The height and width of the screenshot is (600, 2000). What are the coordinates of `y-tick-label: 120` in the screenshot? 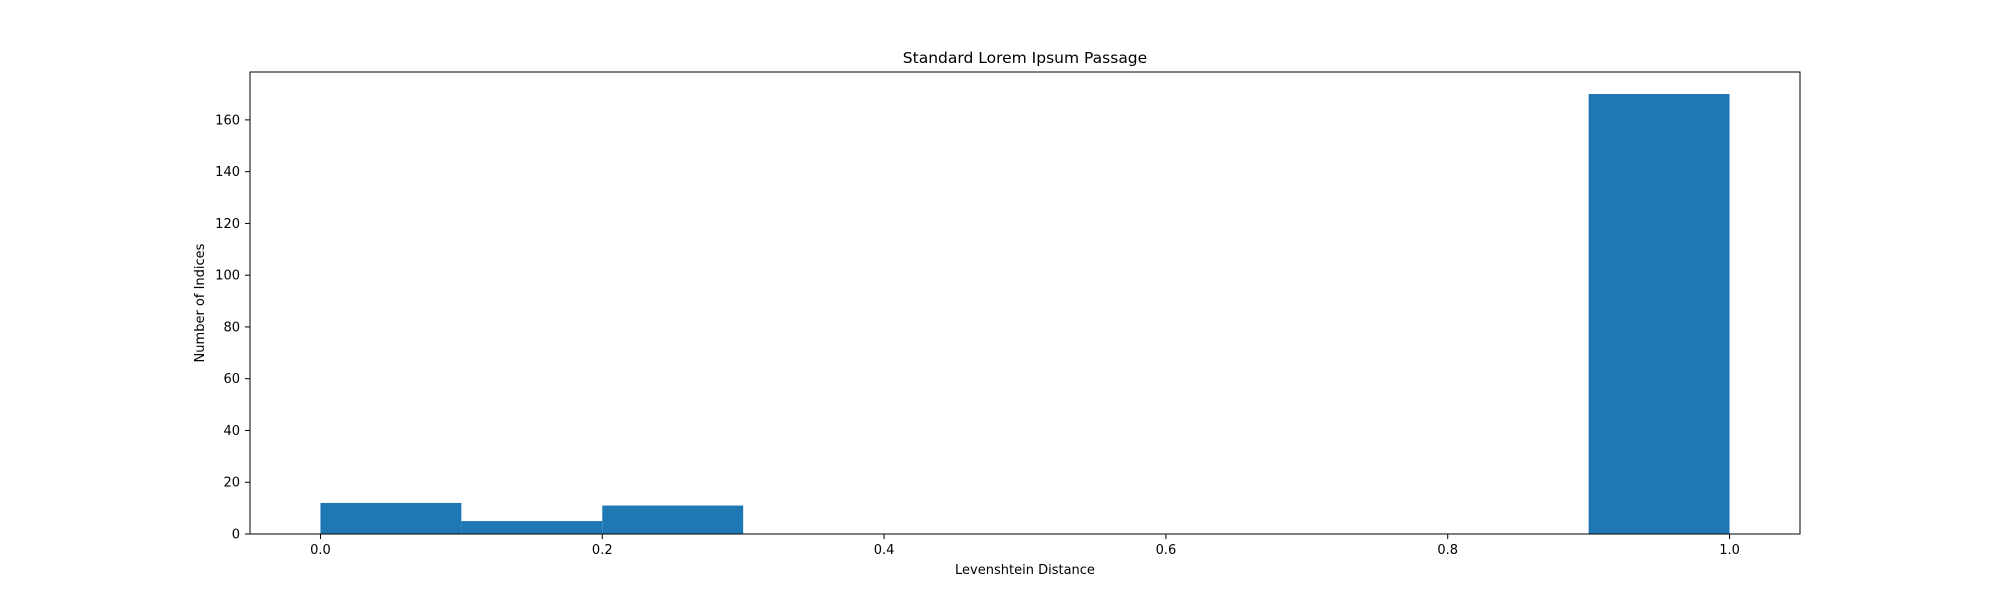 It's located at (227, 224).